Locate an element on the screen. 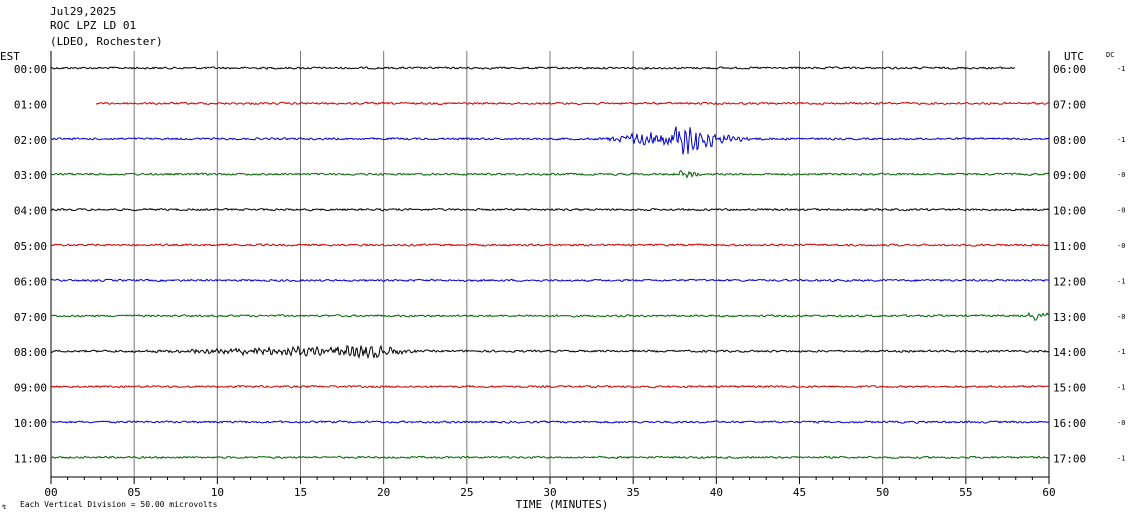  x-tick-label: 60 is located at coordinates (1048, 492).